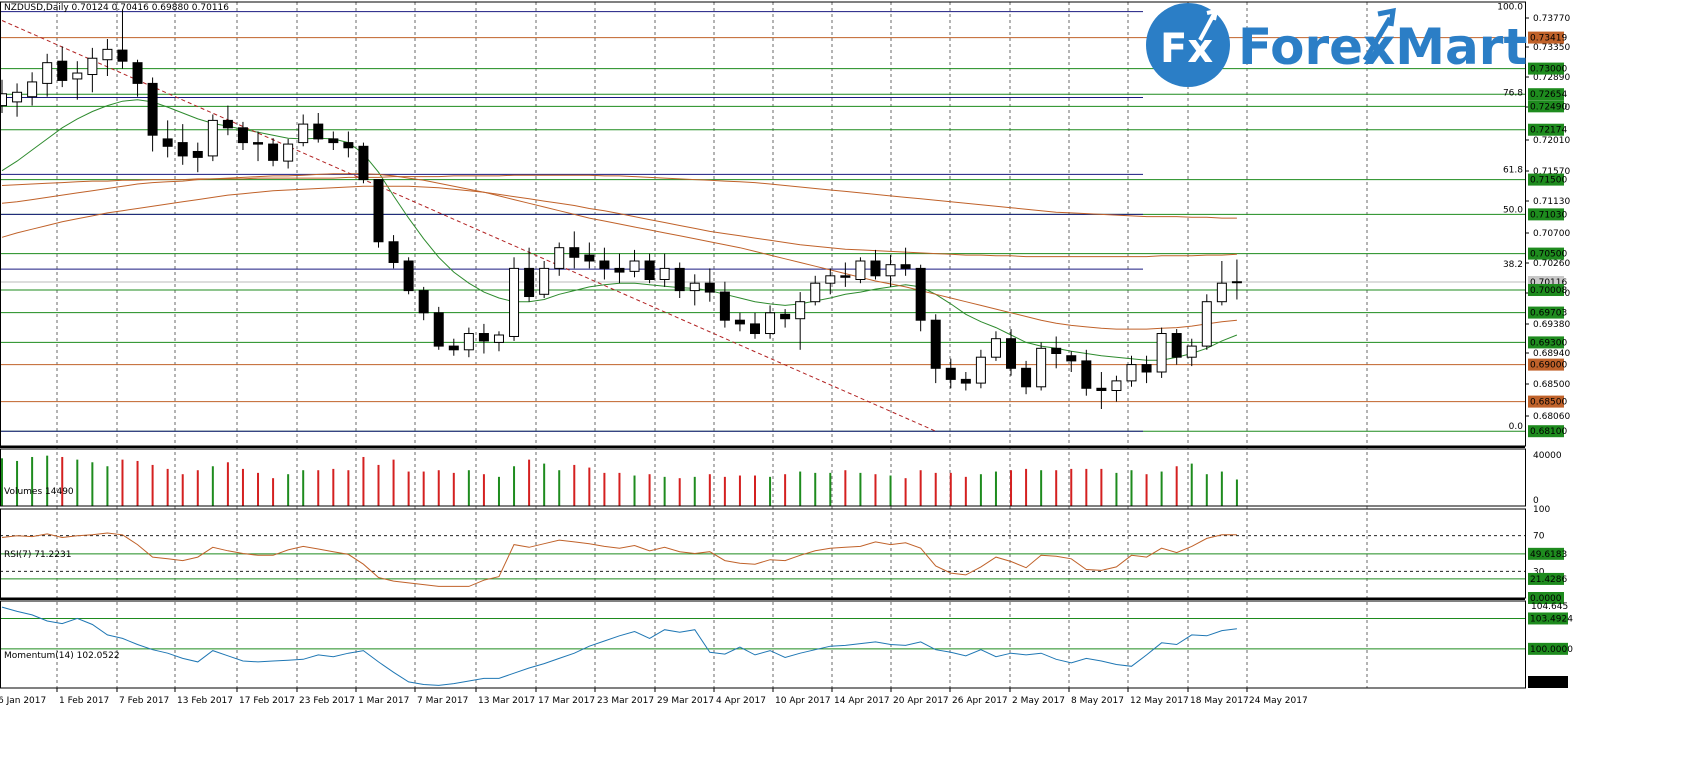 This screenshot has height=765, width=1686. What do you see at coordinates (1551, 172) in the screenshot?
I see `price-tick-label: 0.71570` at bounding box center [1551, 172].